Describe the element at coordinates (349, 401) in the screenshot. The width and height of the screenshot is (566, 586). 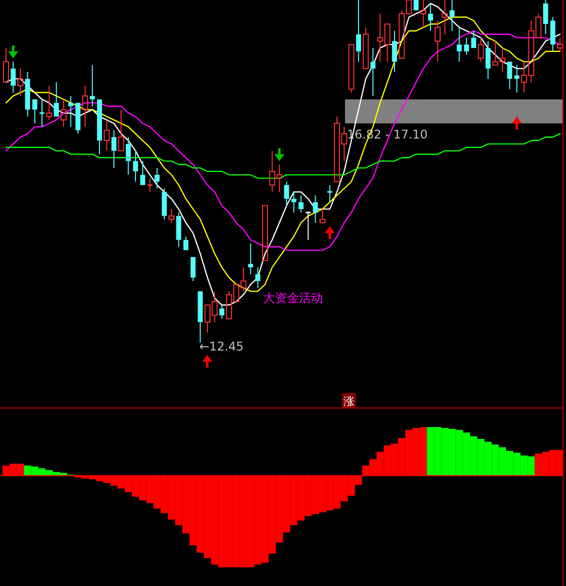
I see `text: 涨` at that location.